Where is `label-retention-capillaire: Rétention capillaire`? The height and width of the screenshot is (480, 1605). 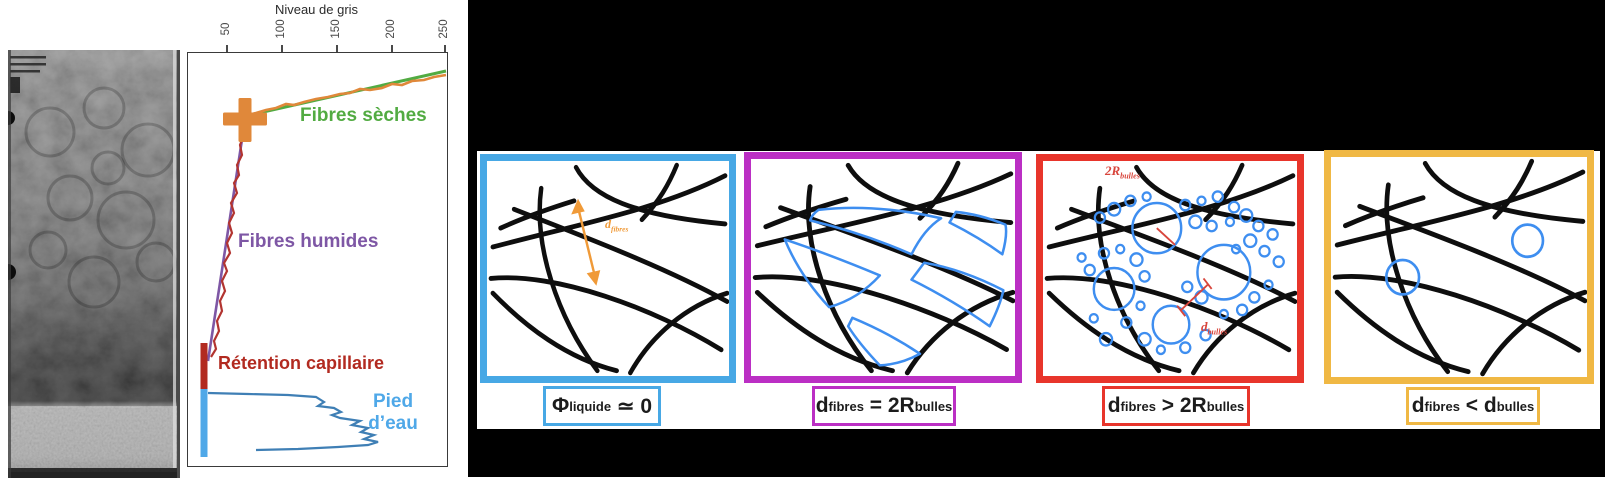
label-retention-capillaire: Rétention capillaire is located at coordinates (301, 363).